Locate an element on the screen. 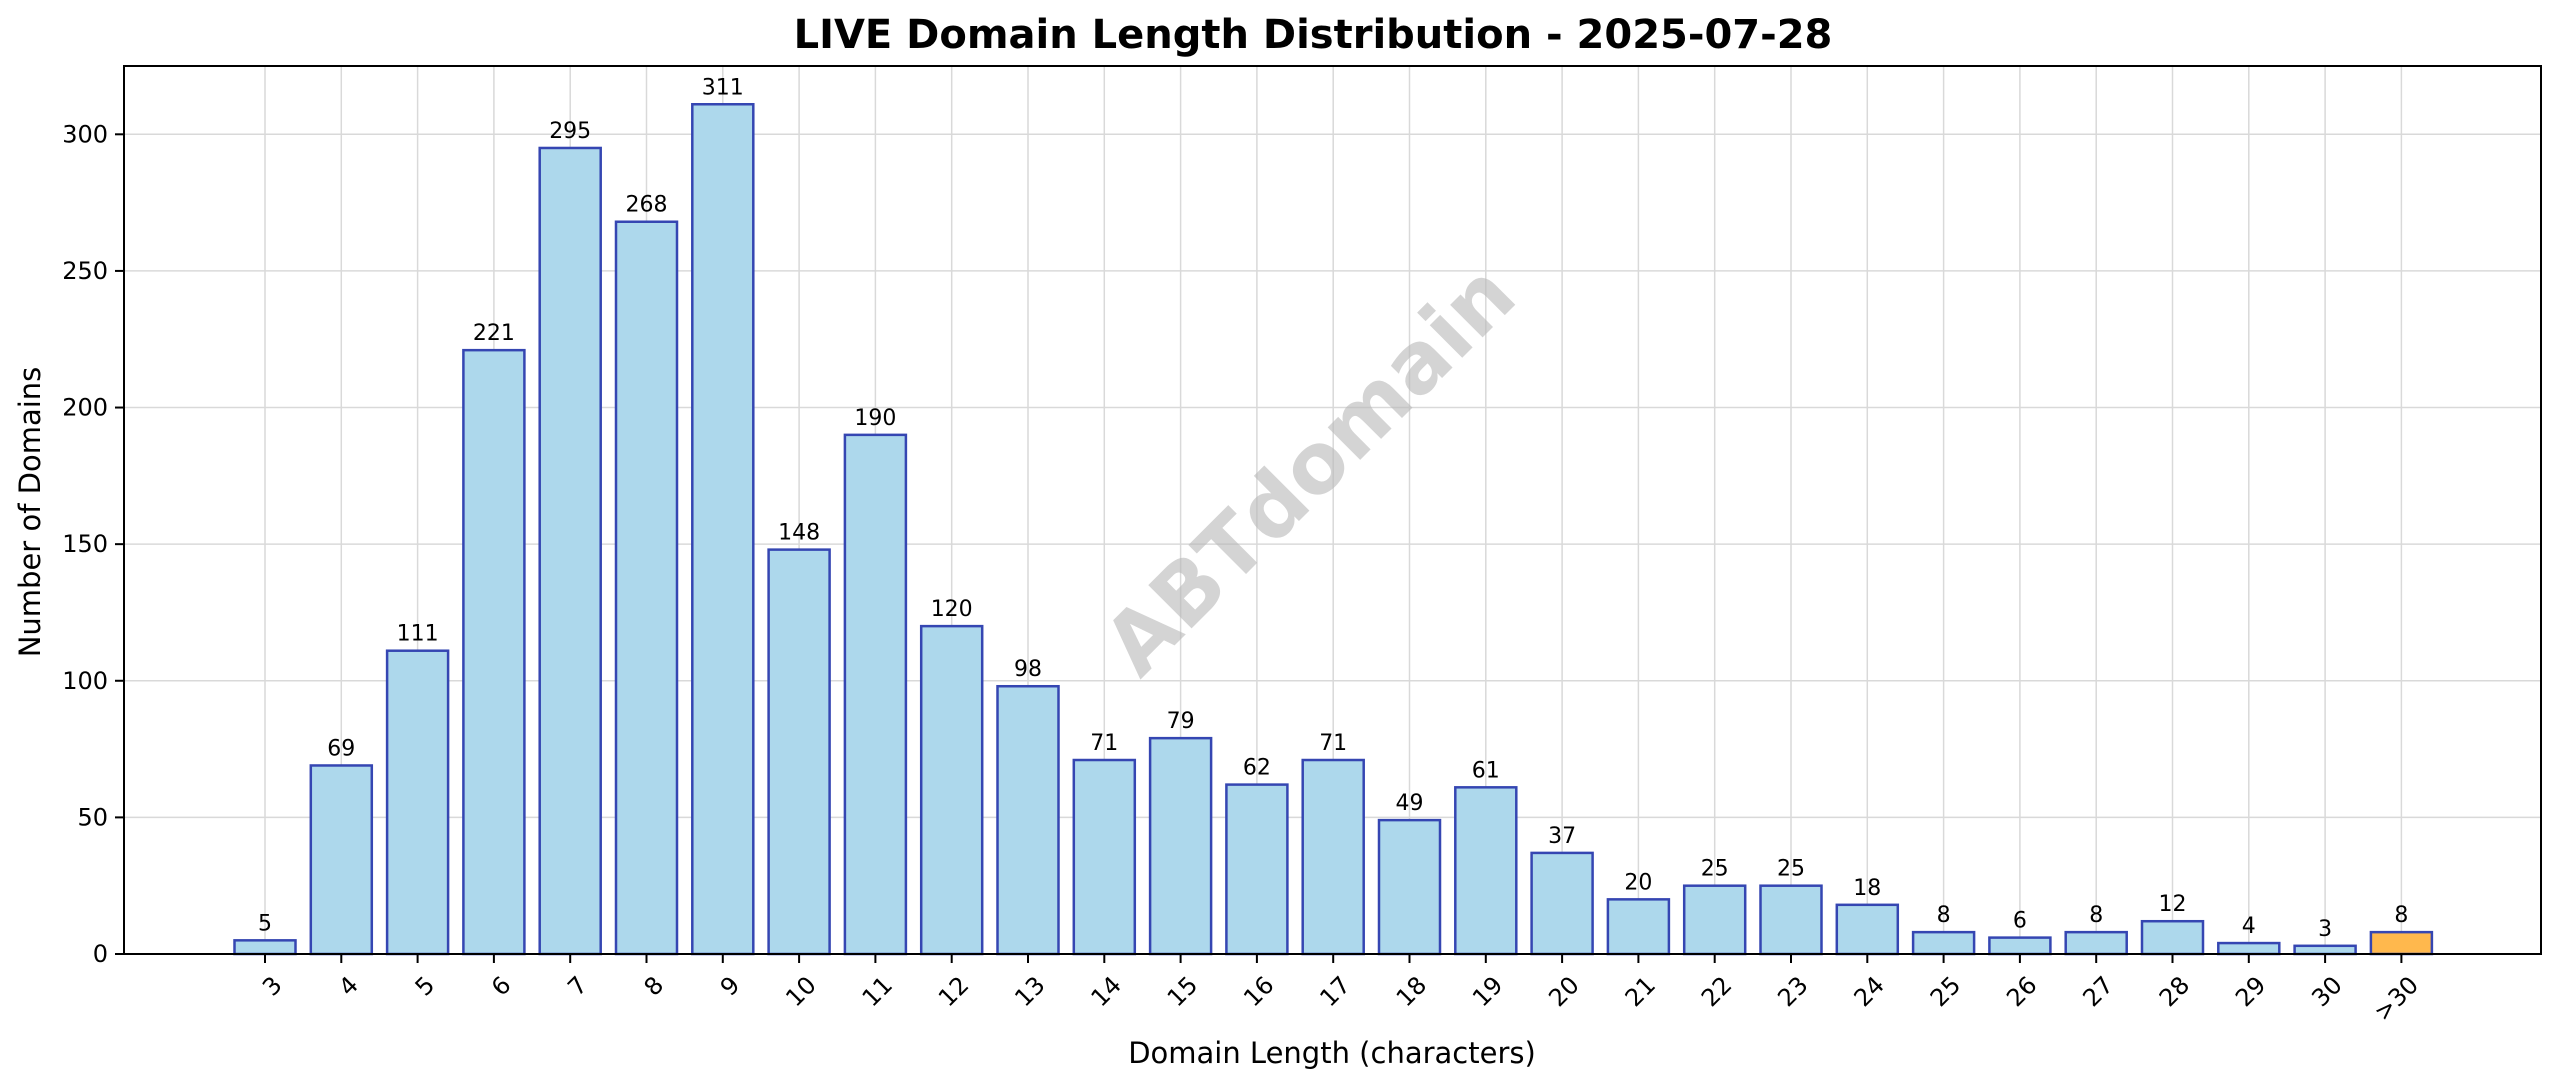 The height and width of the screenshot is (1091, 2560). x-tick-label: >30 is located at coordinates (2396, 999).